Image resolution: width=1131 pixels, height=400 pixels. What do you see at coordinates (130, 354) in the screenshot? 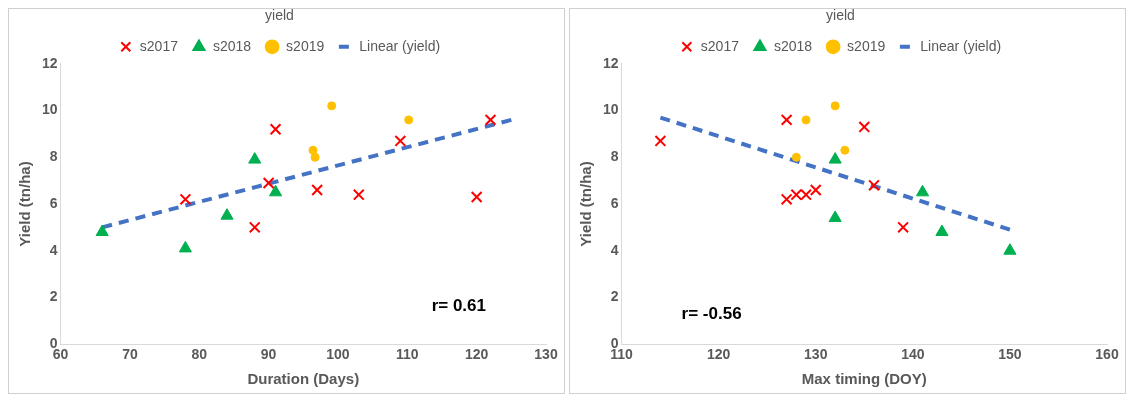
I see `x-tick-label: 70` at bounding box center [130, 354].